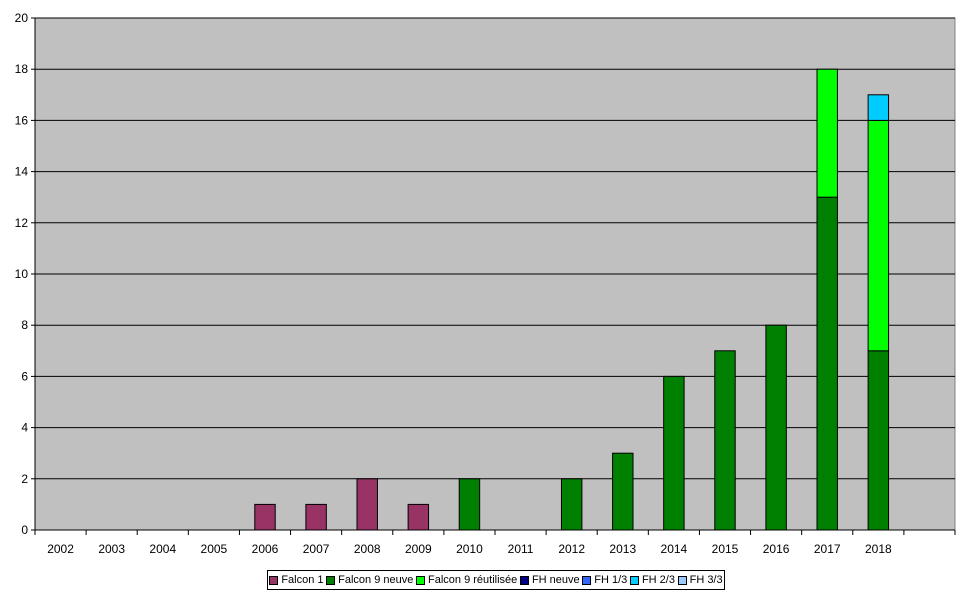 The width and height of the screenshot is (970, 600). What do you see at coordinates (555, 580) in the screenshot?
I see `legend-label: FH neuve` at bounding box center [555, 580].